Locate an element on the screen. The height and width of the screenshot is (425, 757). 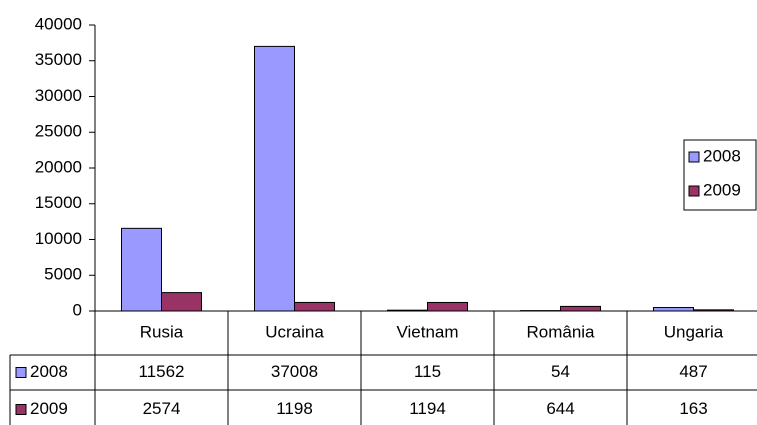
y-tick-label: 30000 is located at coordinates (58, 95).